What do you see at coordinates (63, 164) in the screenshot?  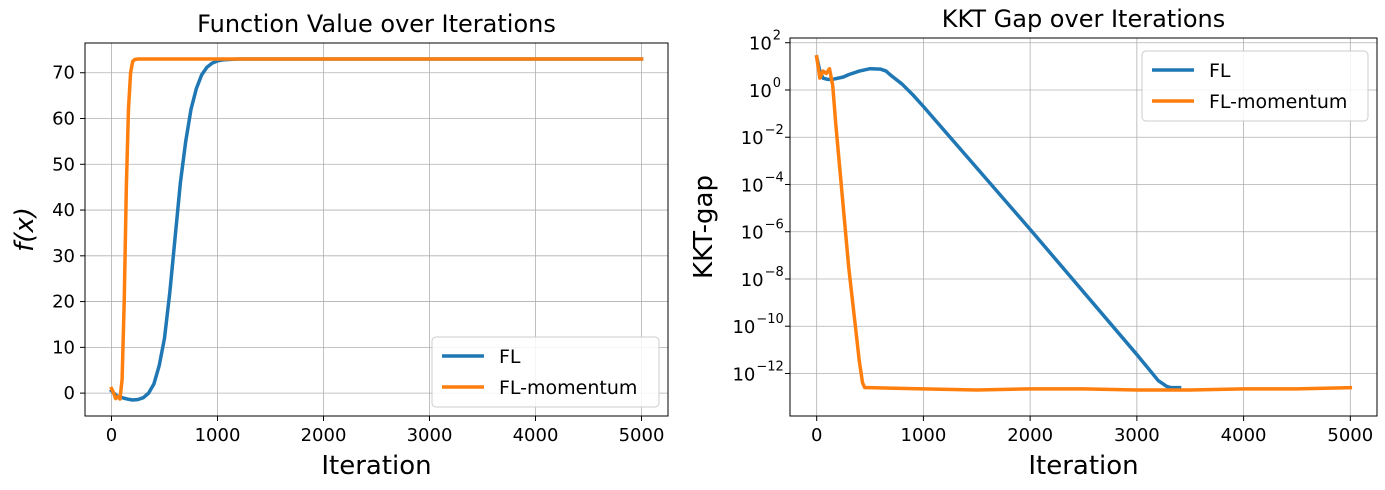 I see `y-tick-label: 50` at bounding box center [63, 164].